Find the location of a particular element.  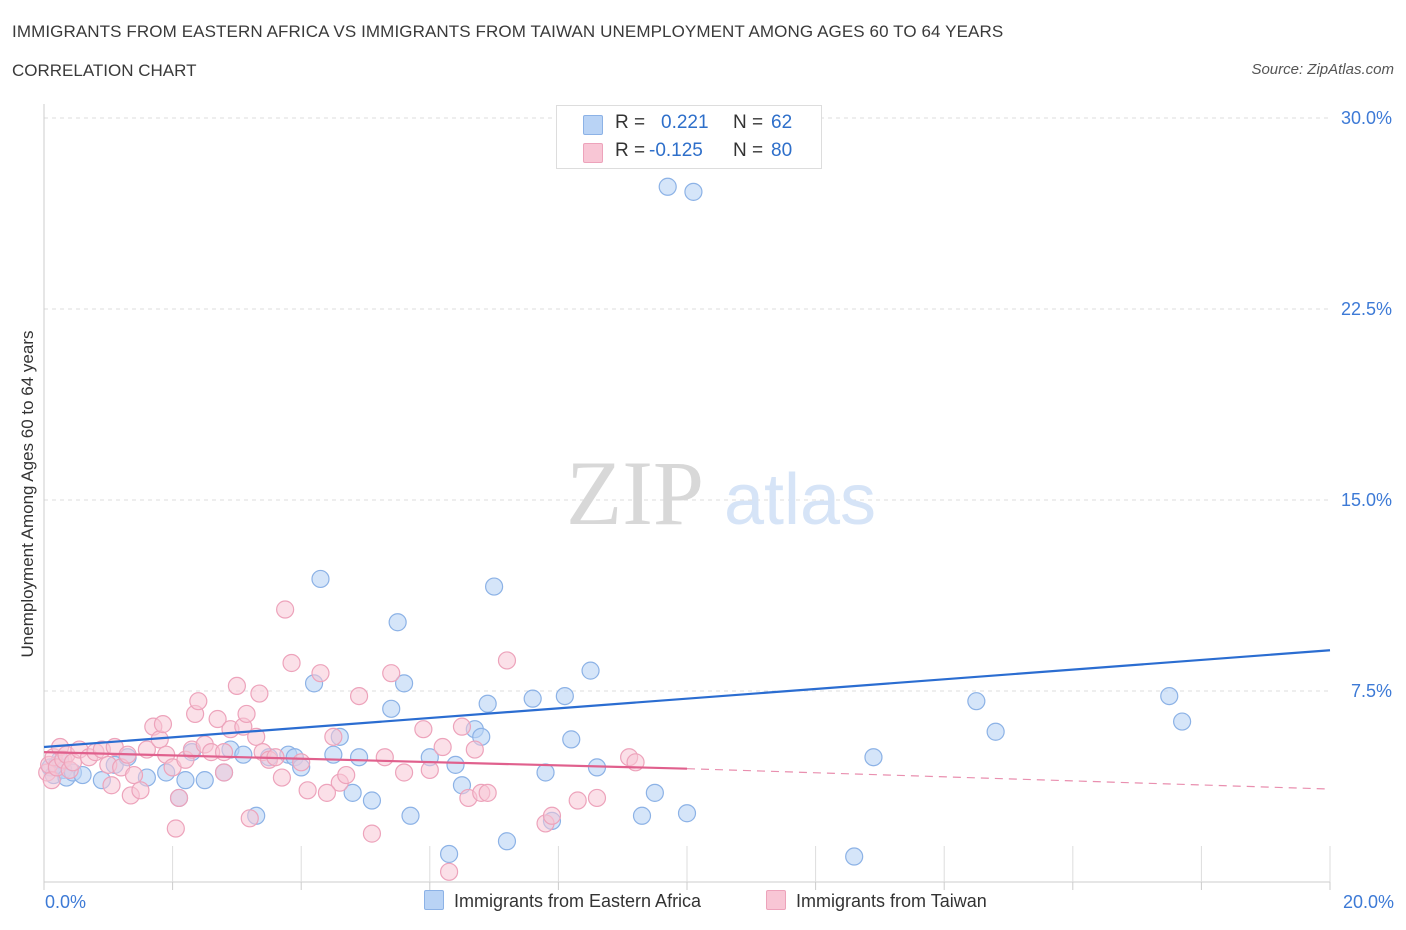

x-tick-label: 20.0% is located at coordinates (1368, 902).